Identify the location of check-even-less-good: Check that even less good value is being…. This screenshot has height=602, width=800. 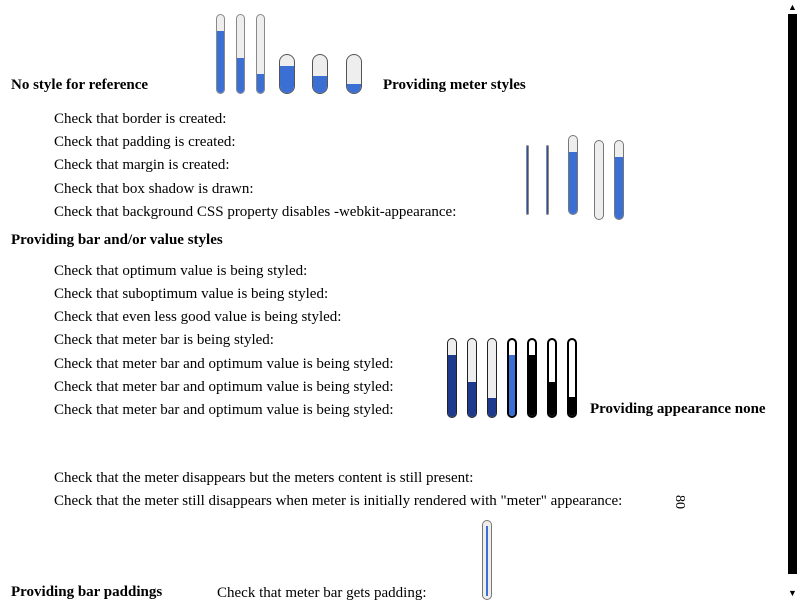
(198, 317).